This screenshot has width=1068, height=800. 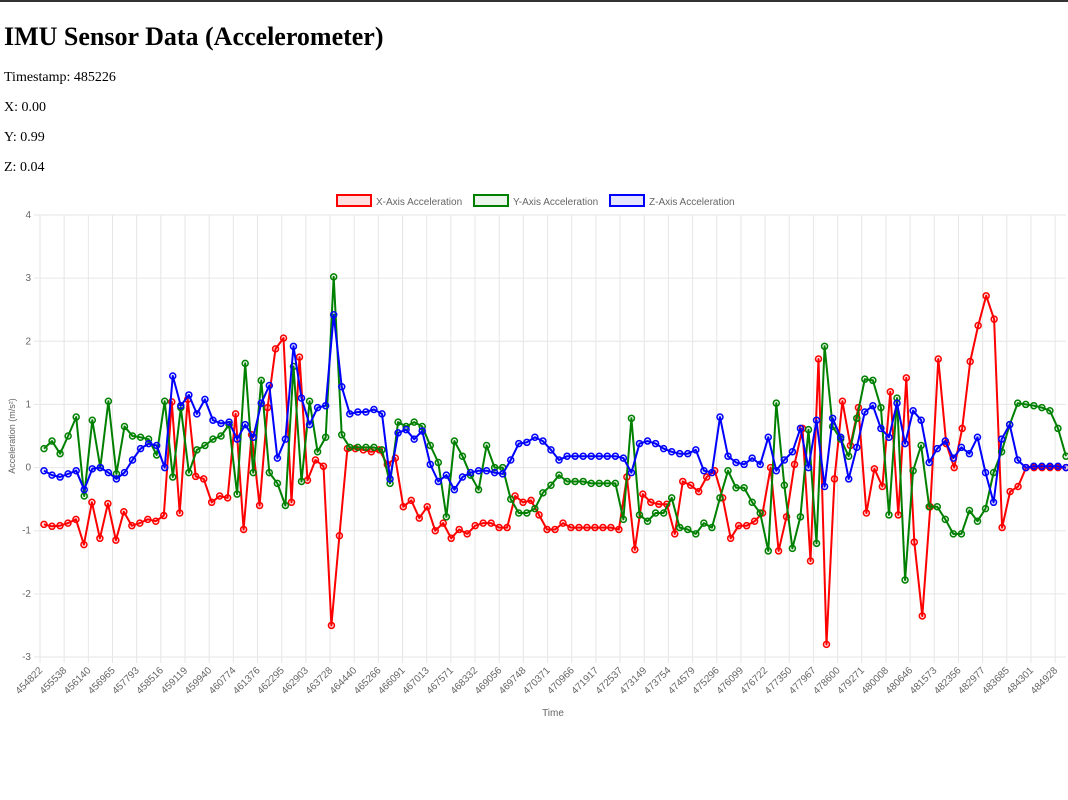 I want to click on legend-item-2: Y-Axis Acceleration, so click(x=535, y=201).